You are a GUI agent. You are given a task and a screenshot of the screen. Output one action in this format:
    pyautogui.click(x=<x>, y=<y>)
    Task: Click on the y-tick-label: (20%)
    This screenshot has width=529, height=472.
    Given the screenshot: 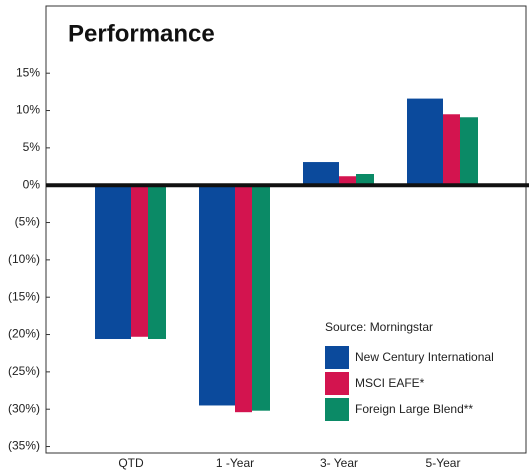 What is the action you would take?
    pyautogui.click(x=24, y=334)
    